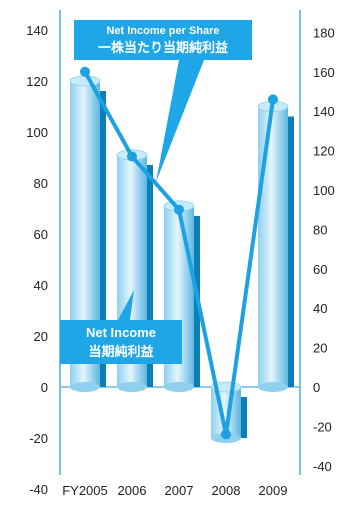  I want to click on y-right-tick-label: 40, so click(320, 308).